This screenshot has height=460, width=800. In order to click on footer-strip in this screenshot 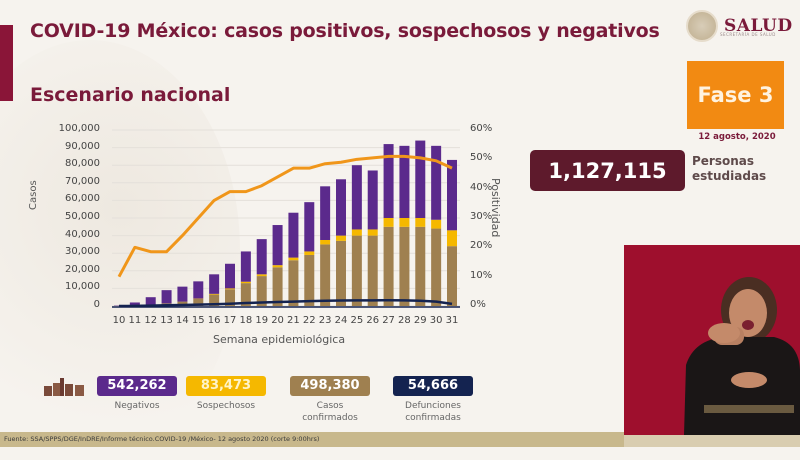, I will do `click(712, 441)`.